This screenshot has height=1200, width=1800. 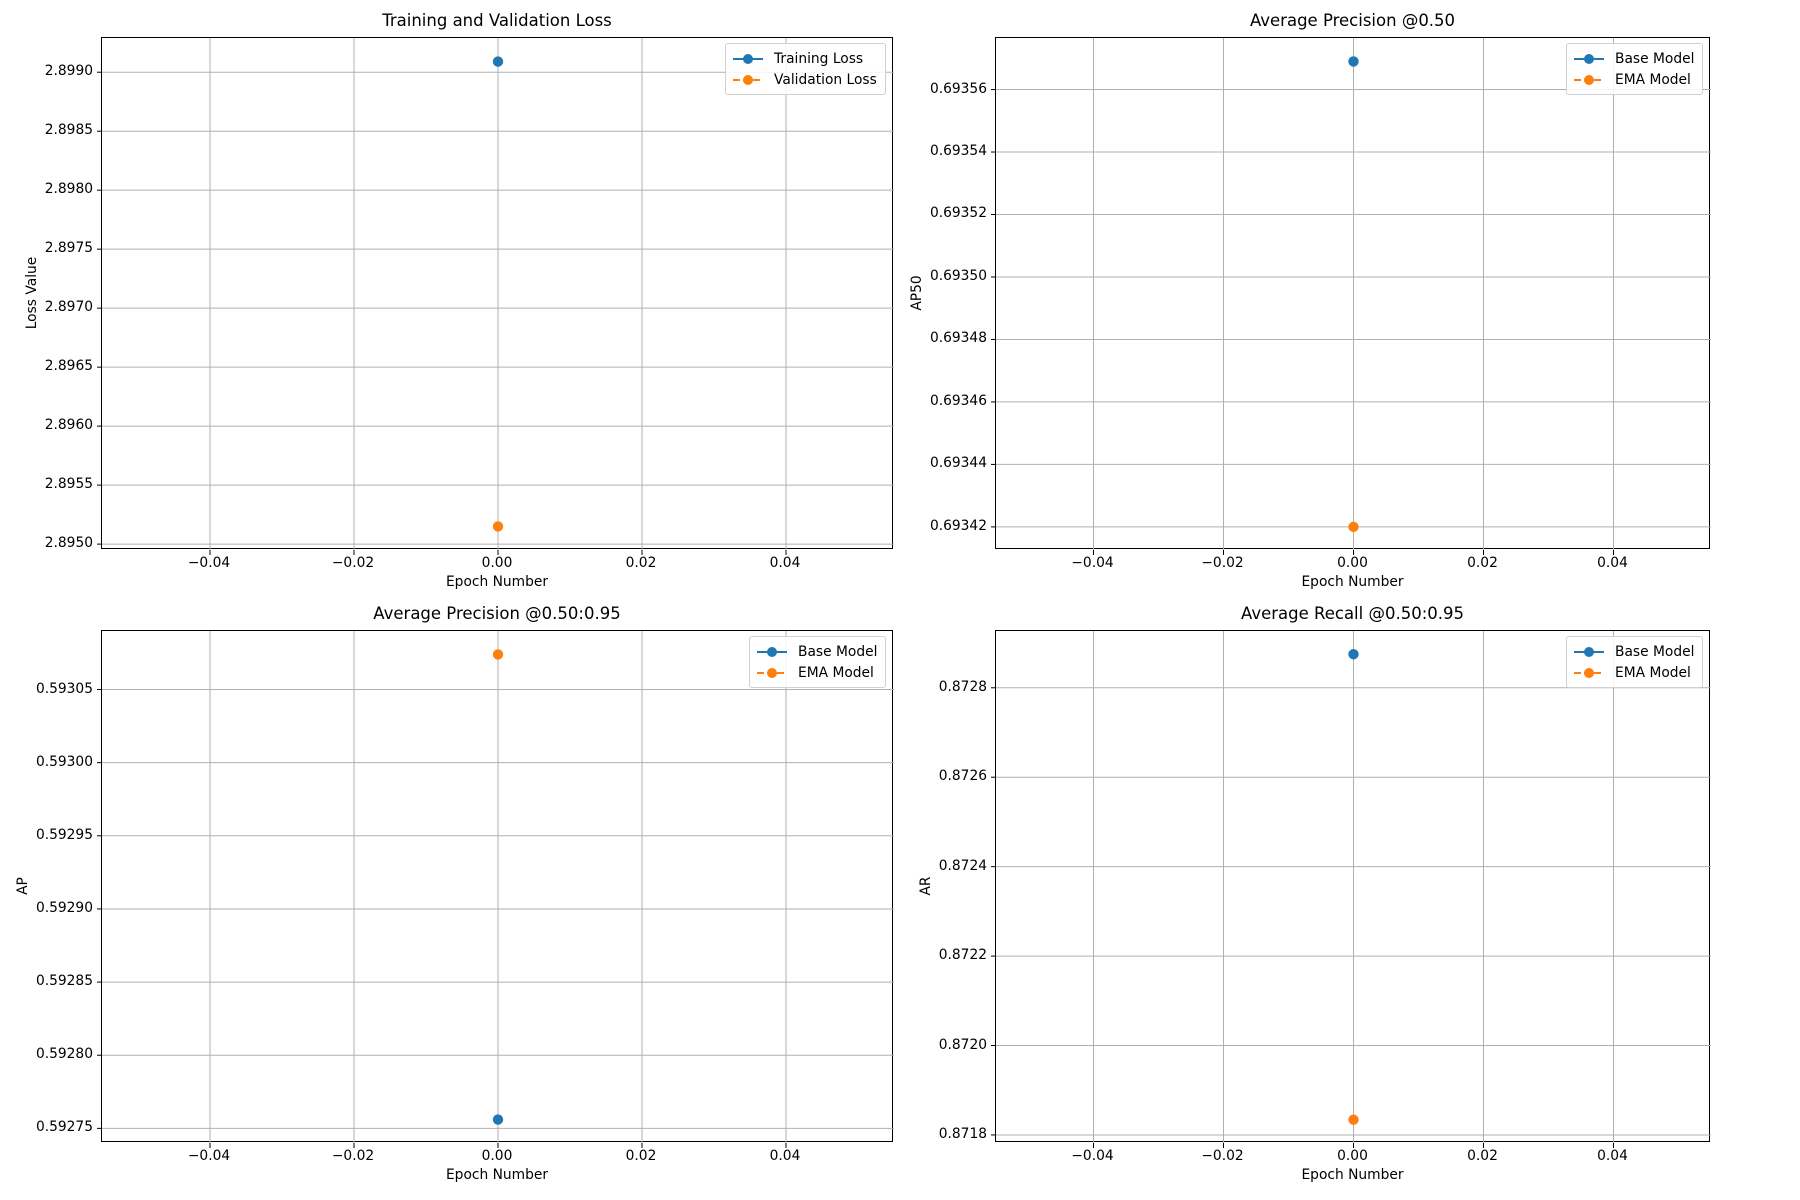 What do you see at coordinates (32, 293) in the screenshot?
I see `y-axis-label: Loss Value` at bounding box center [32, 293].